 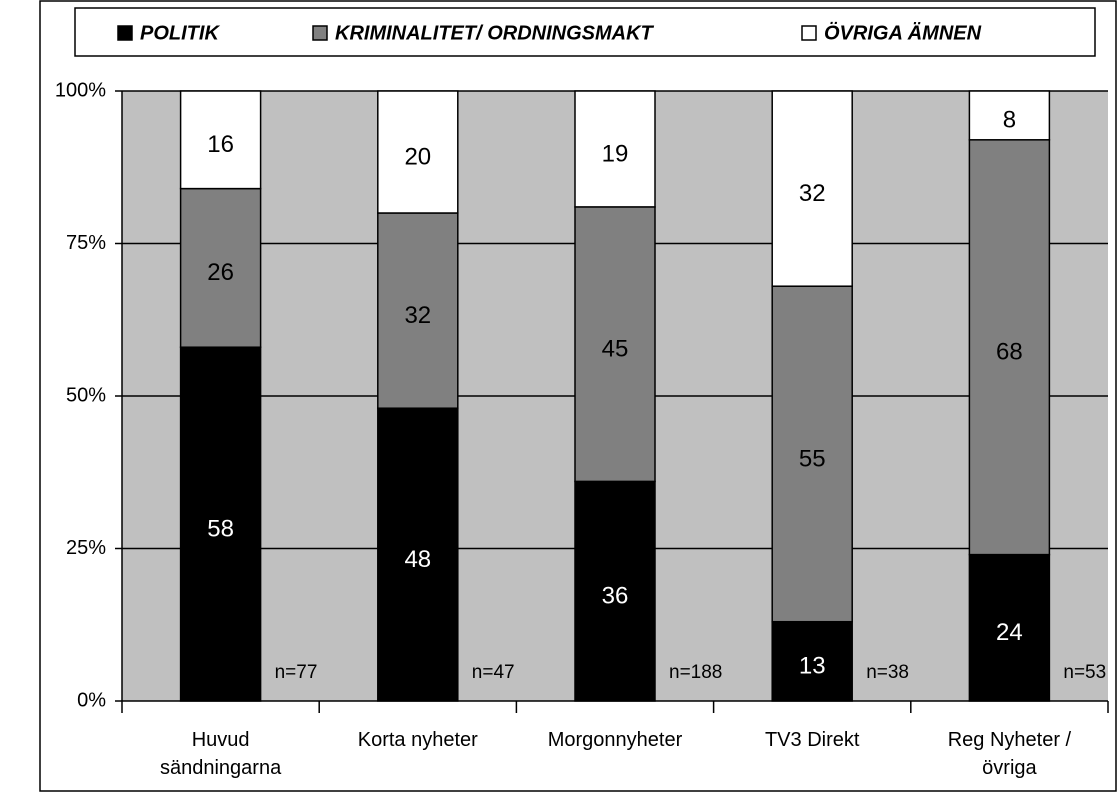 What do you see at coordinates (220, 144) in the screenshot?
I see `value-label: 16` at bounding box center [220, 144].